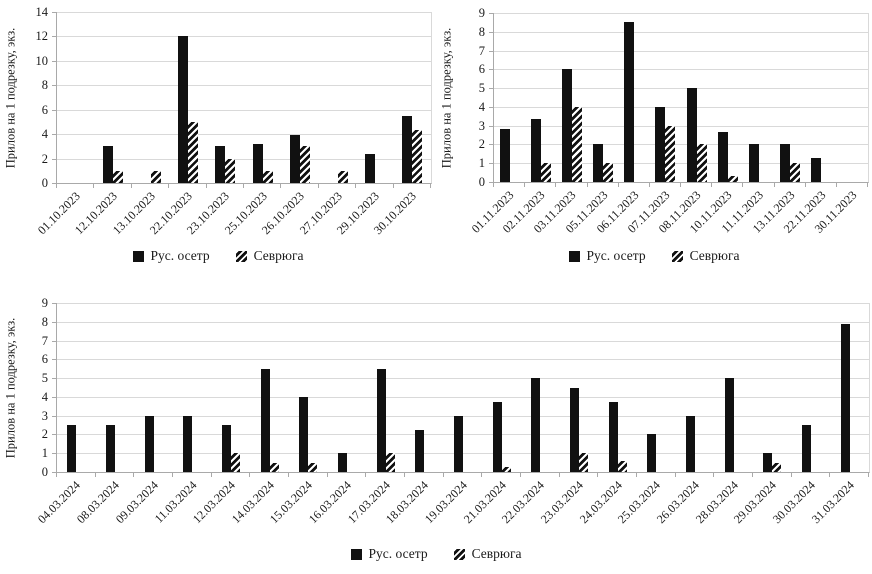 This screenshot has width=872, height=574. Describe the element at coordinates (44, 303) in the screenshot. I see `y-tick-label: 9` at that location.